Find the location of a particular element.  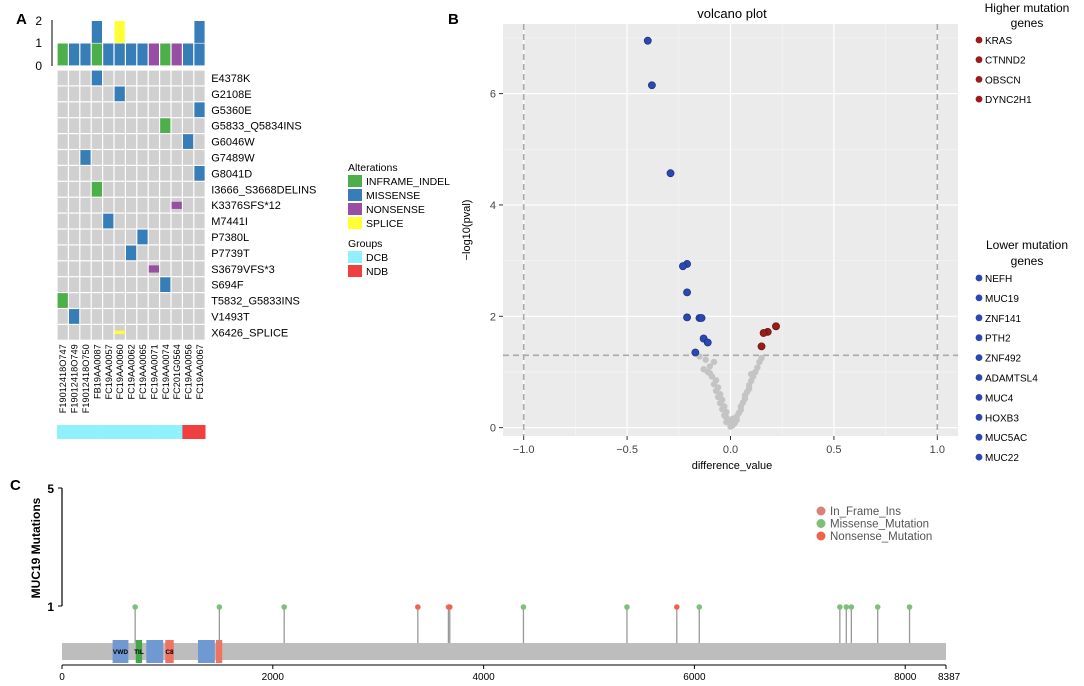

group-legend-swatch is located at coordinates (355, 257).